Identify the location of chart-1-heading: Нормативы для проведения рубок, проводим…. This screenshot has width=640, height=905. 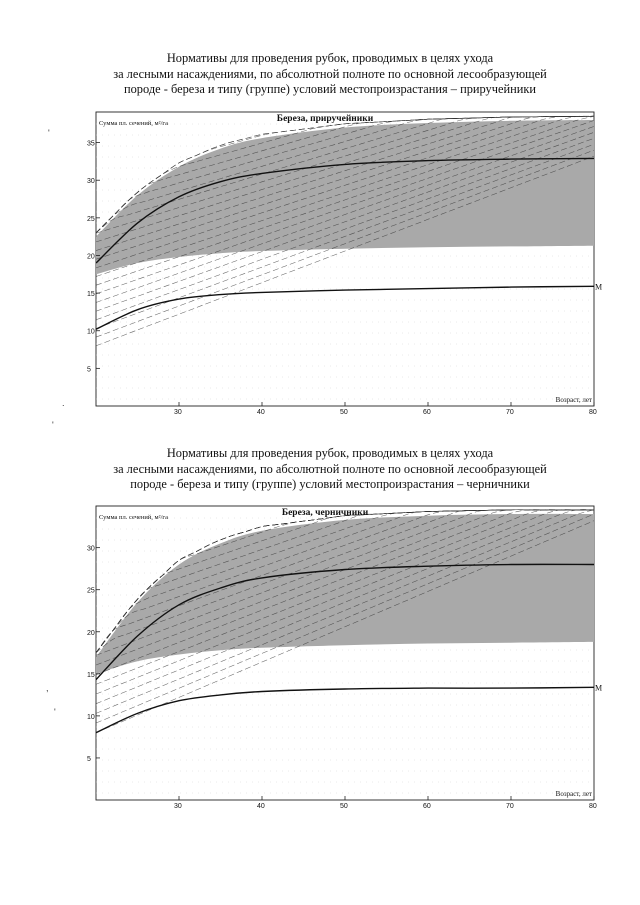
(330, 74).